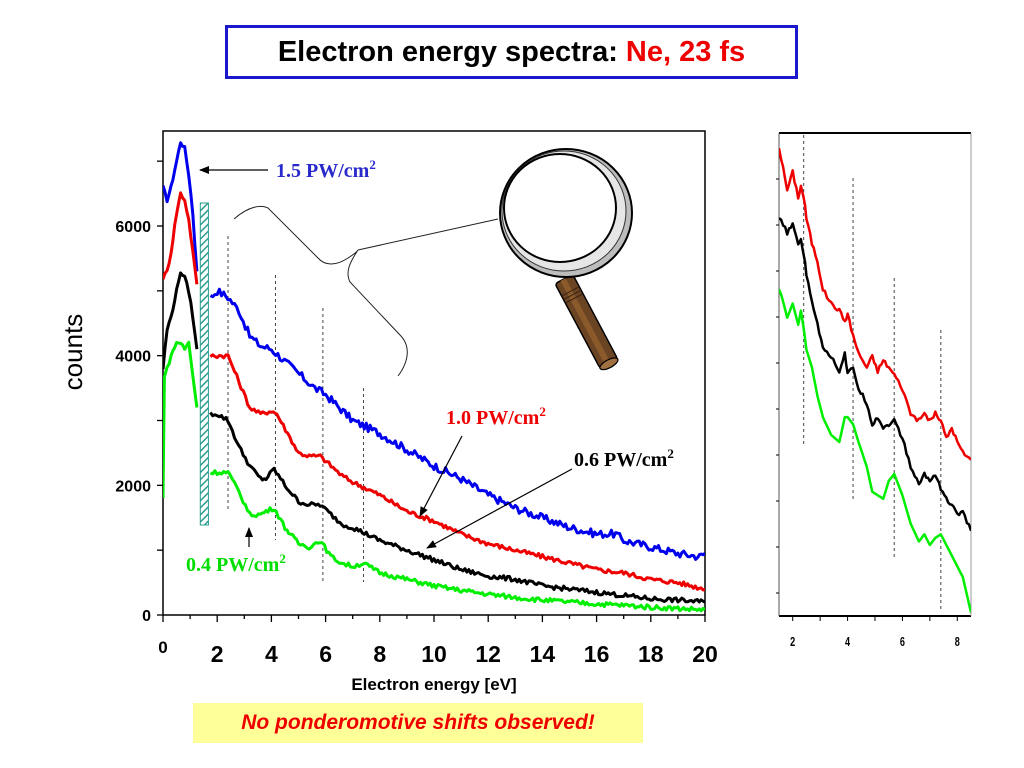 The image size is (1024, 768). I want to click on y-tick-label: 6000, so click(133, 227).